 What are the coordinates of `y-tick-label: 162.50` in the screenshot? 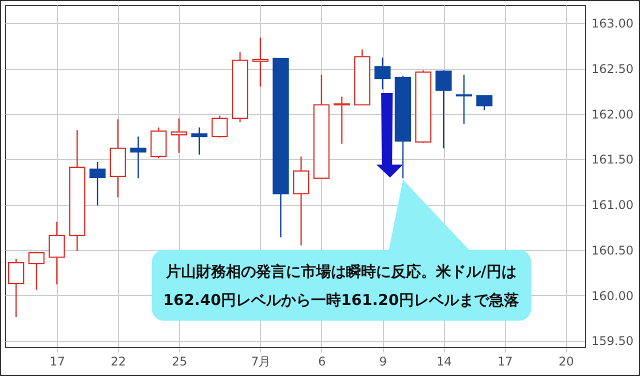 It's located at (613, 69).